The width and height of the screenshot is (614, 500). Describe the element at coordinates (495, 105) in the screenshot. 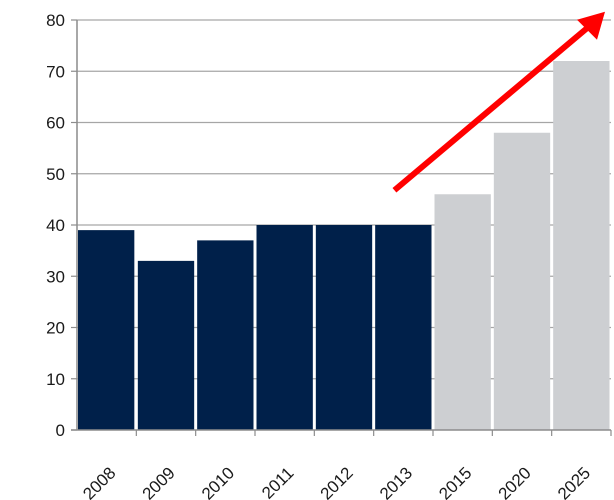

I see `trend-arrow` at that location.